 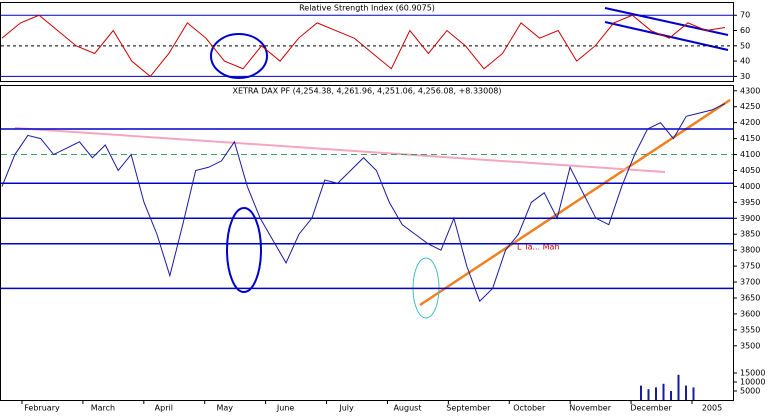 I want to click on y-tick-label: 4100, so click(x=750, y=154).